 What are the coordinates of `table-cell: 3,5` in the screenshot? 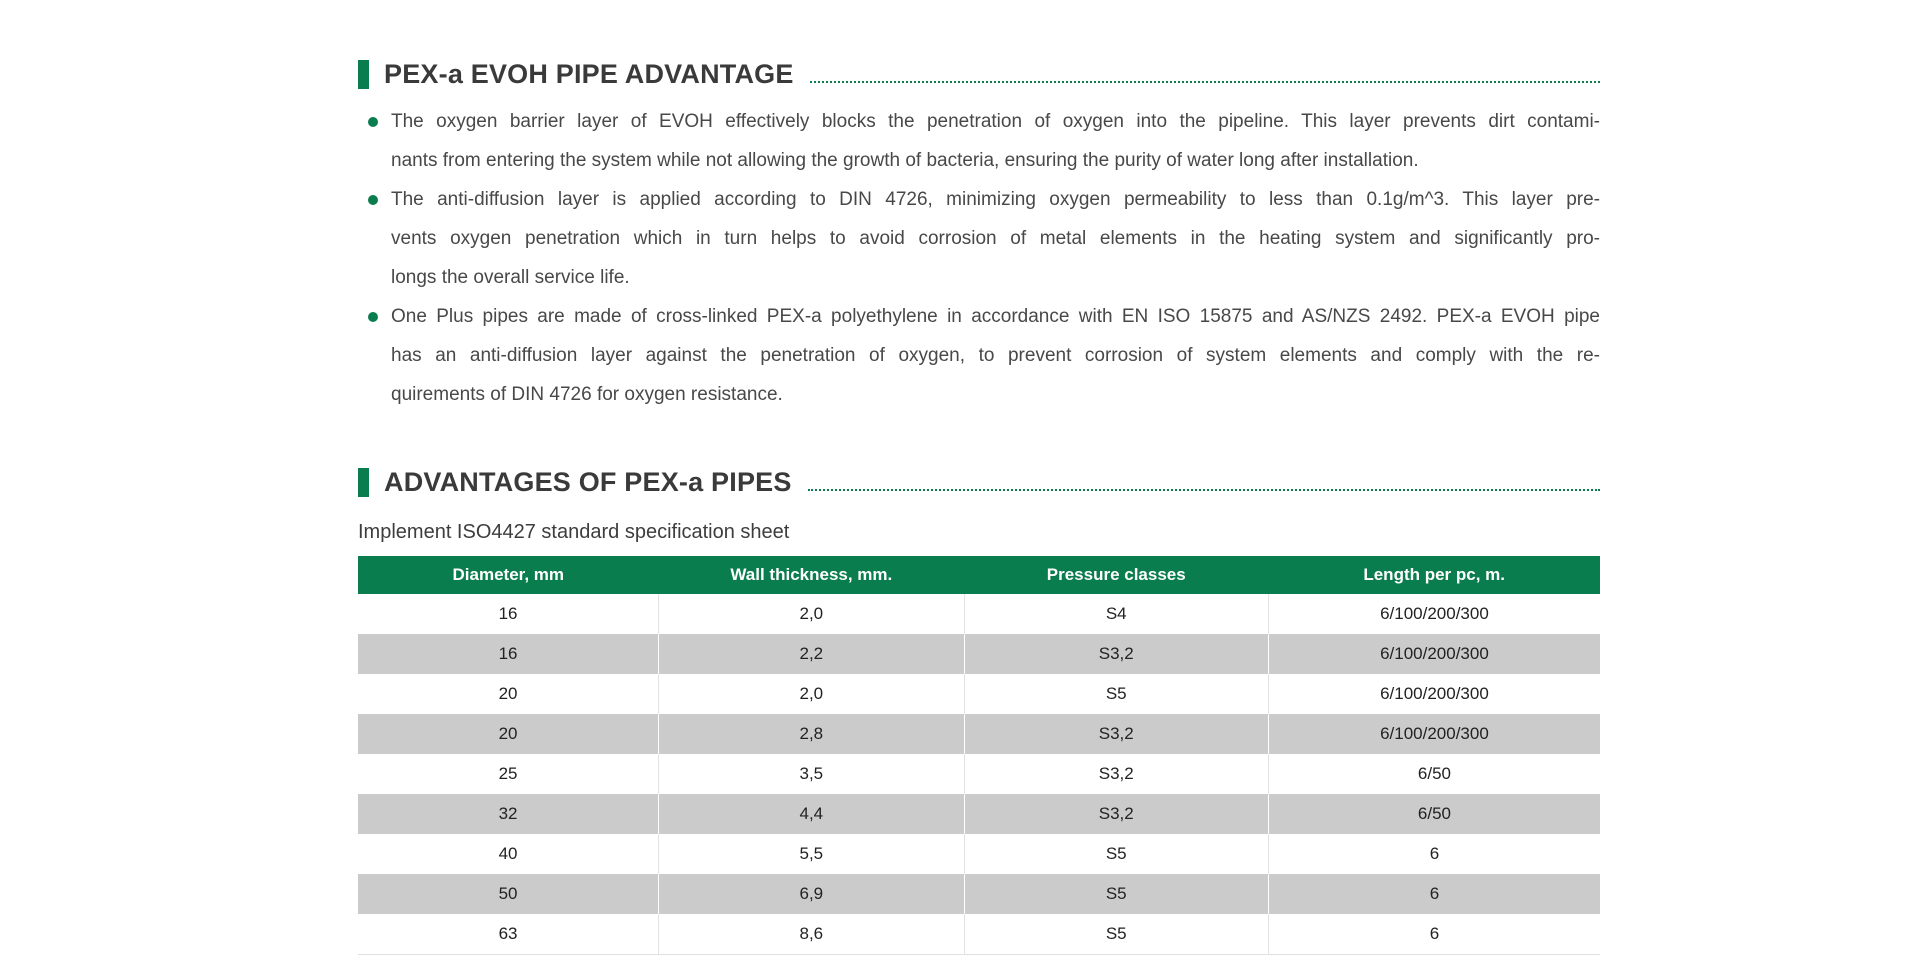 It's located at (811, 774).